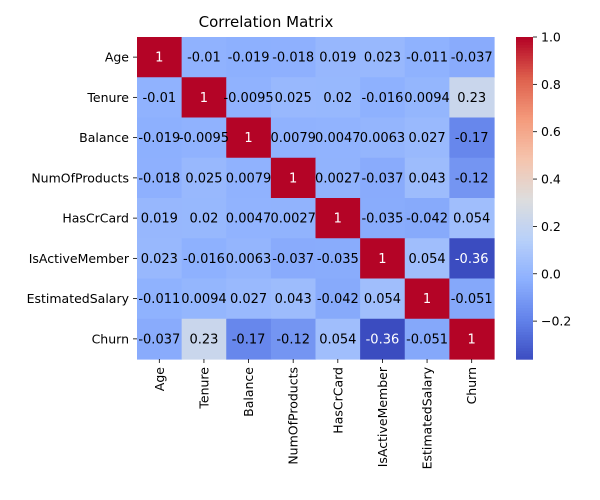 This screenshot has width=600, height=500. I want to click on x-tick-label-tenure: Tenure, so click(203, 388).